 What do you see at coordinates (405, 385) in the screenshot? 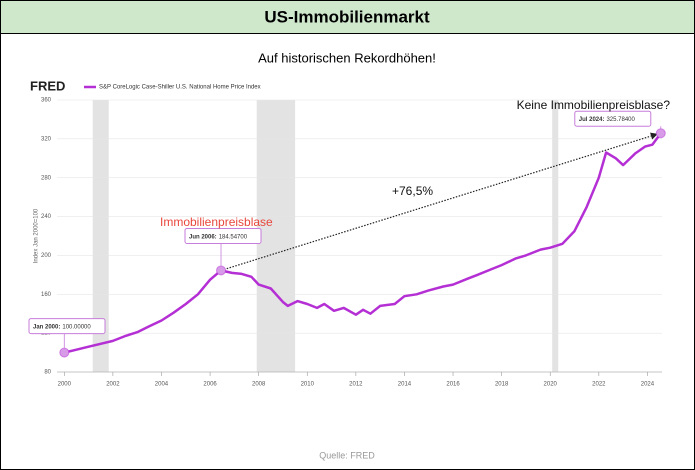
I see `x-tick-label: 2014` at bounding box center [405, 385].